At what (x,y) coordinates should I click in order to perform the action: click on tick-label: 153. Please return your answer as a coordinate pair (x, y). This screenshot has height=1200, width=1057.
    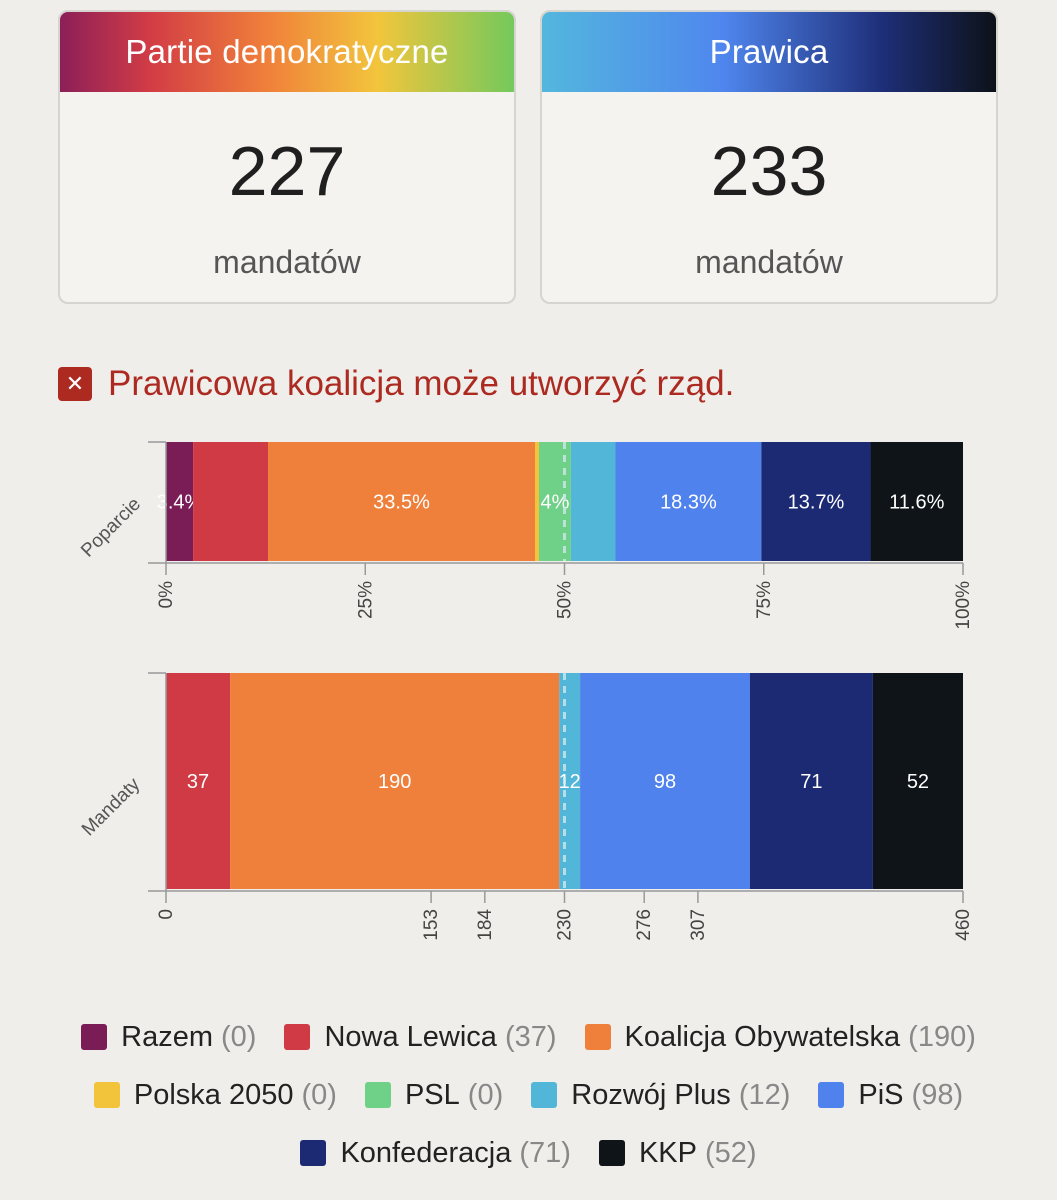
    Looking at the image, I should click on (431, 925).